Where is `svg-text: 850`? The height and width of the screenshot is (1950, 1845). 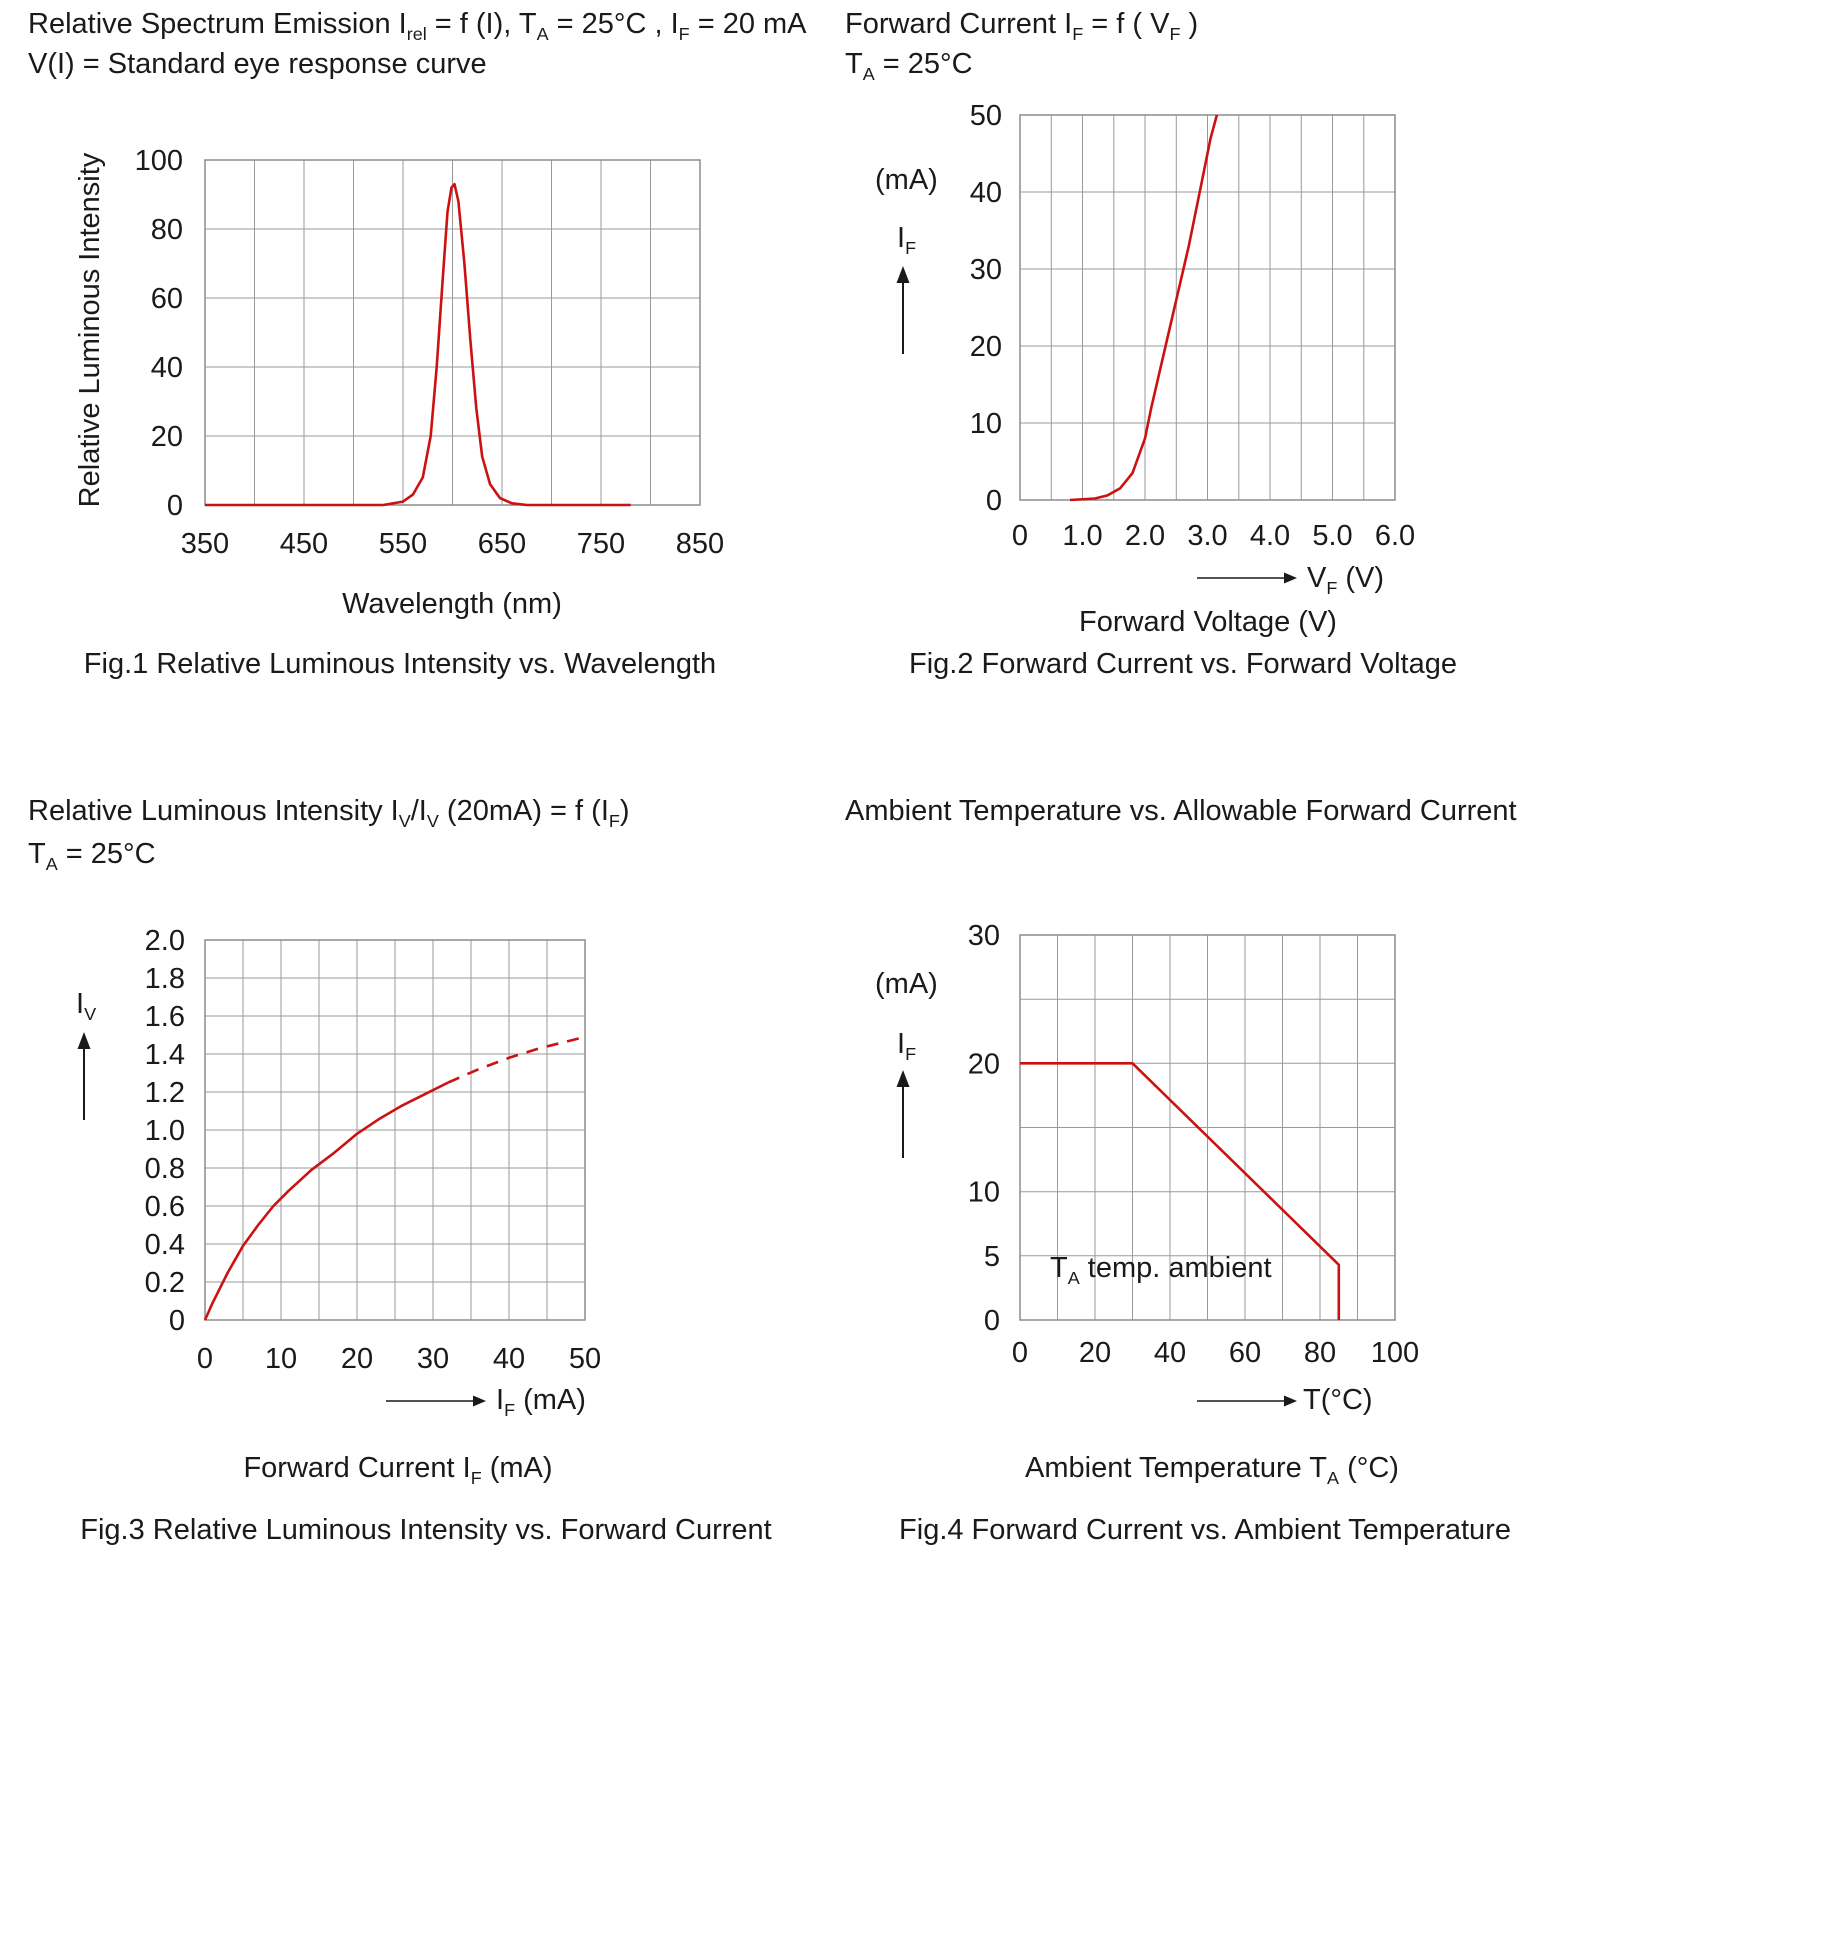
svg-text: 850 is located at coordinates (700, 544).